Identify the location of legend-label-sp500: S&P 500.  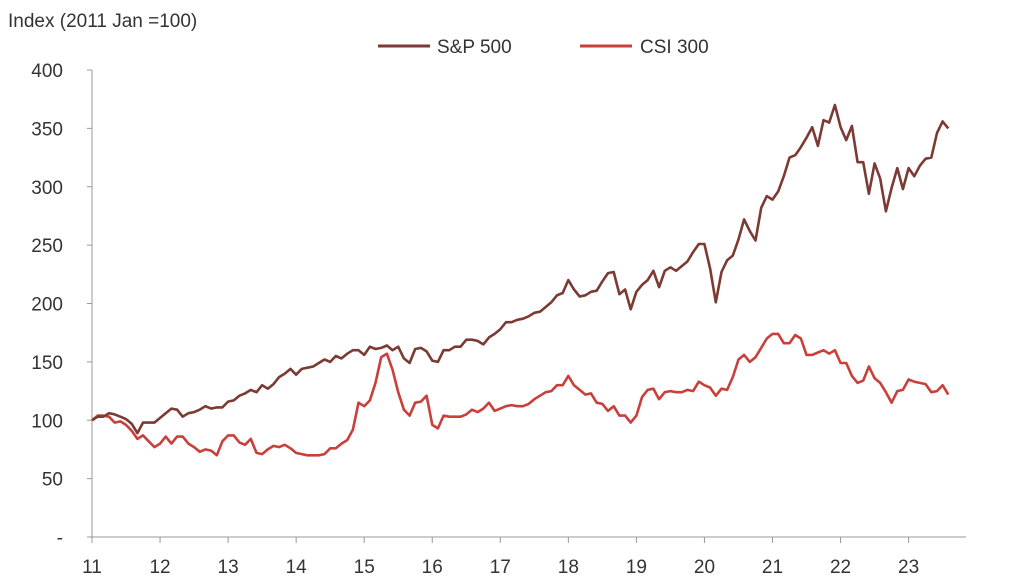
(474, 47).